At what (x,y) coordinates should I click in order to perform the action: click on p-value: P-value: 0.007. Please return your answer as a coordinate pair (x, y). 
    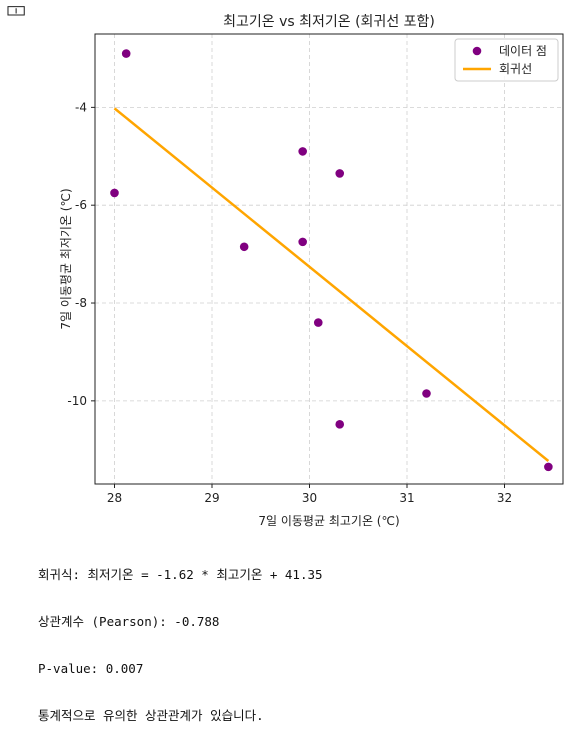
    Looking at the image, I should click on (91, 668).